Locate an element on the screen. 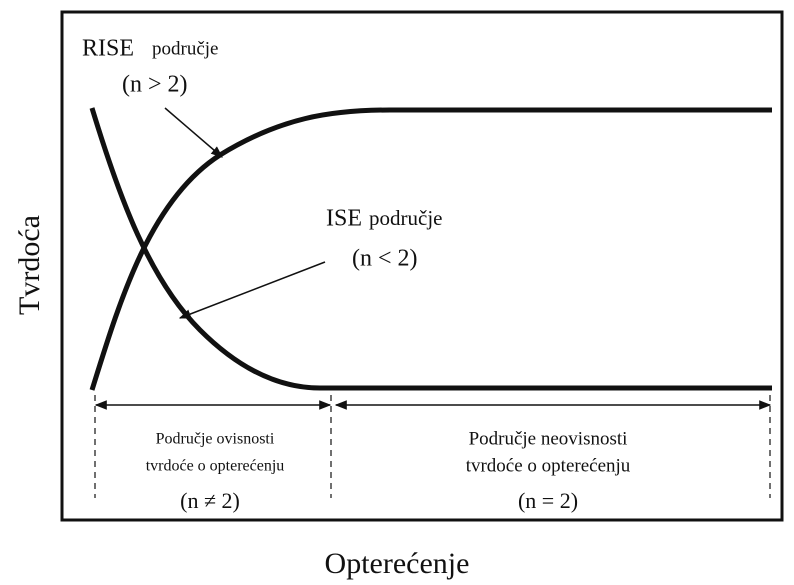  right-condition: (n = 2) is located at coordinates (548, 500).